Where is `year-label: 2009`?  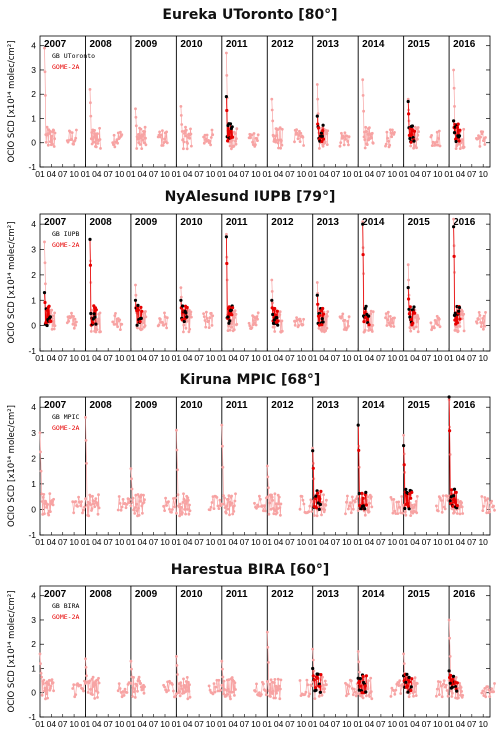 year-label: 2009 is located at coordinates (146, 405).